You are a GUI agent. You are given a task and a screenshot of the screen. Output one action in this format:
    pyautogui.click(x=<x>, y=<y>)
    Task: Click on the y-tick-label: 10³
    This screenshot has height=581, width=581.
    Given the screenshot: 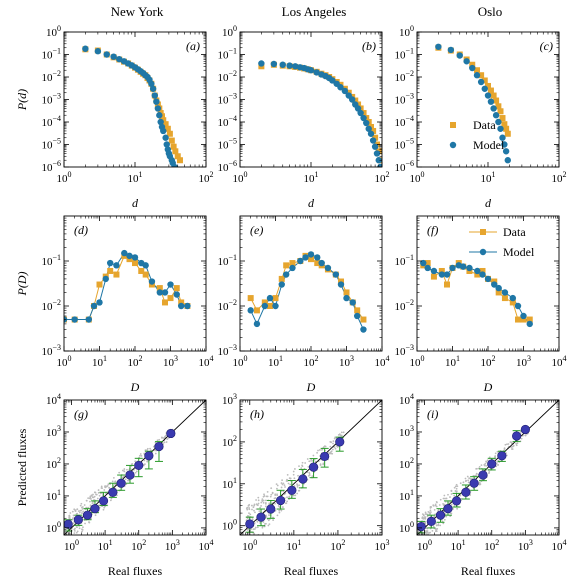 What is the action you would take?
    pyautogui.click(x=53, y=431)
    